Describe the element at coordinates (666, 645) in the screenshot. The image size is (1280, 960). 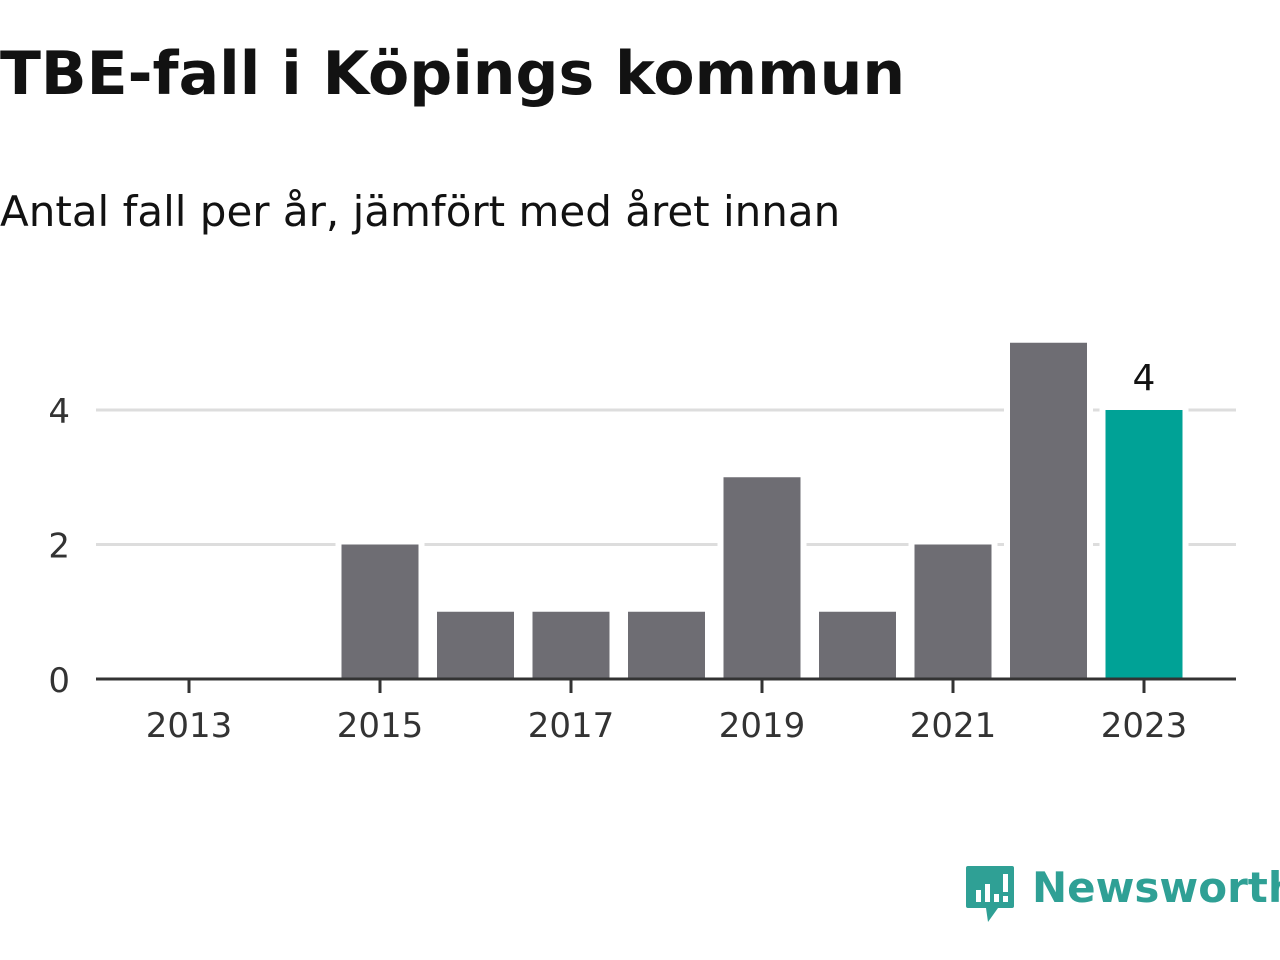
I see `bar-2018` at that location.